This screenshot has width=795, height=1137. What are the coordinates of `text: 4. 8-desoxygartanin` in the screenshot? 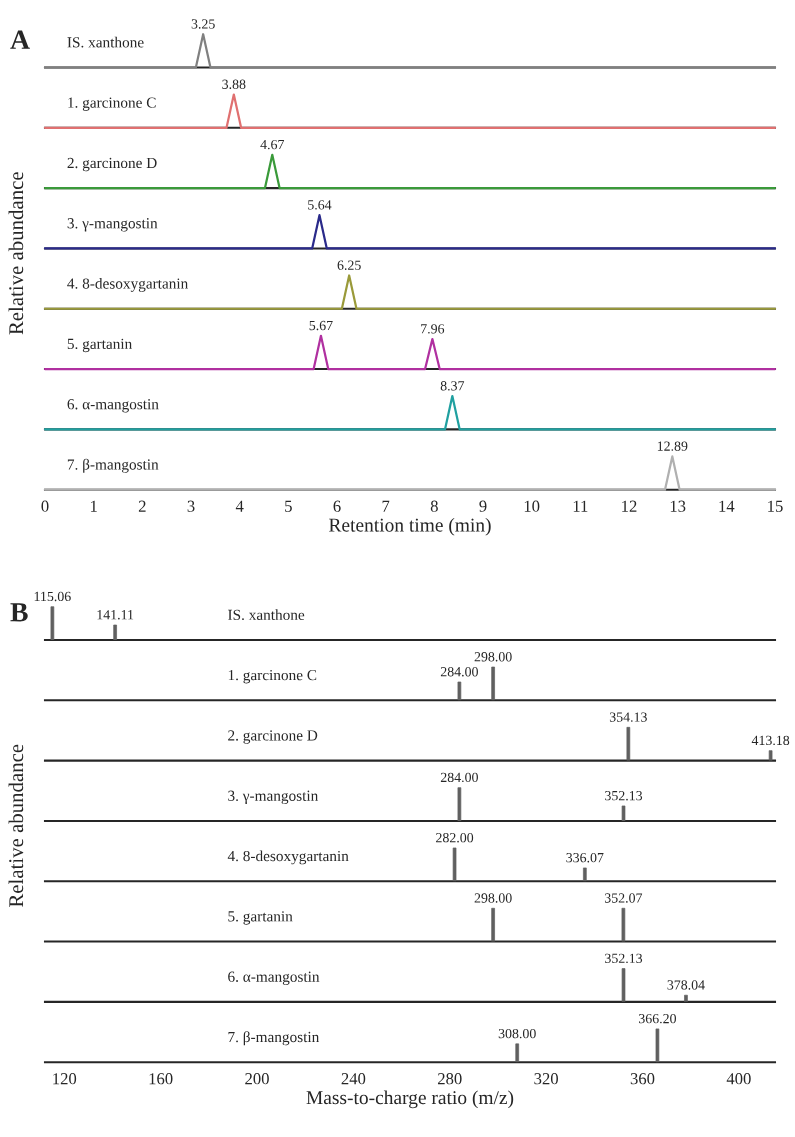 It's located at (288, 857).